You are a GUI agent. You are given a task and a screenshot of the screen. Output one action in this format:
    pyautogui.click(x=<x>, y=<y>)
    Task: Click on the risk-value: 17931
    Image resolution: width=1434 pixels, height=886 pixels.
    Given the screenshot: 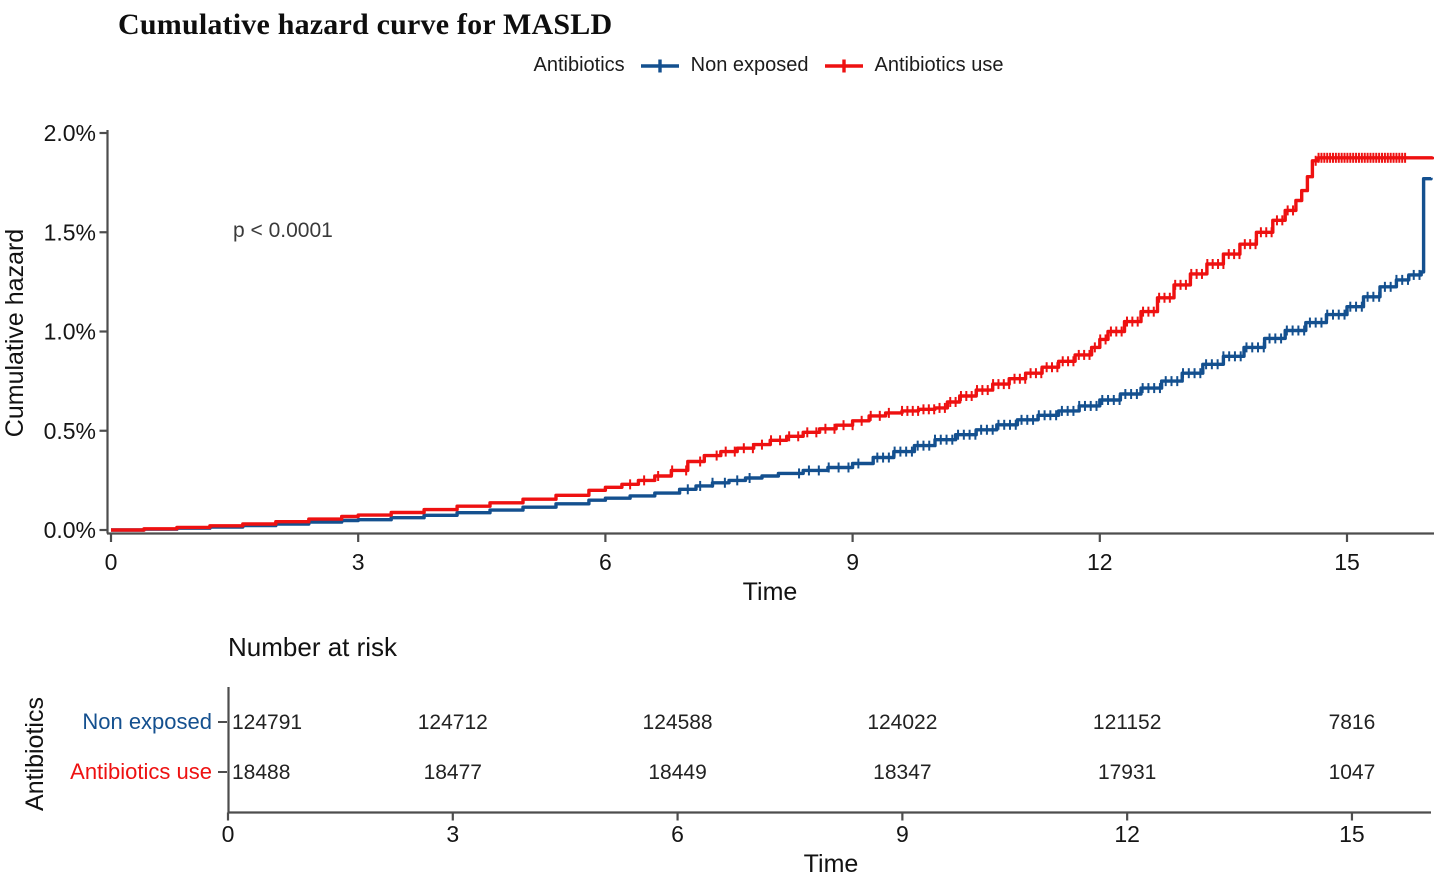 What is the action you would take?
    pyautogui.click(x=1127, y=772)
    